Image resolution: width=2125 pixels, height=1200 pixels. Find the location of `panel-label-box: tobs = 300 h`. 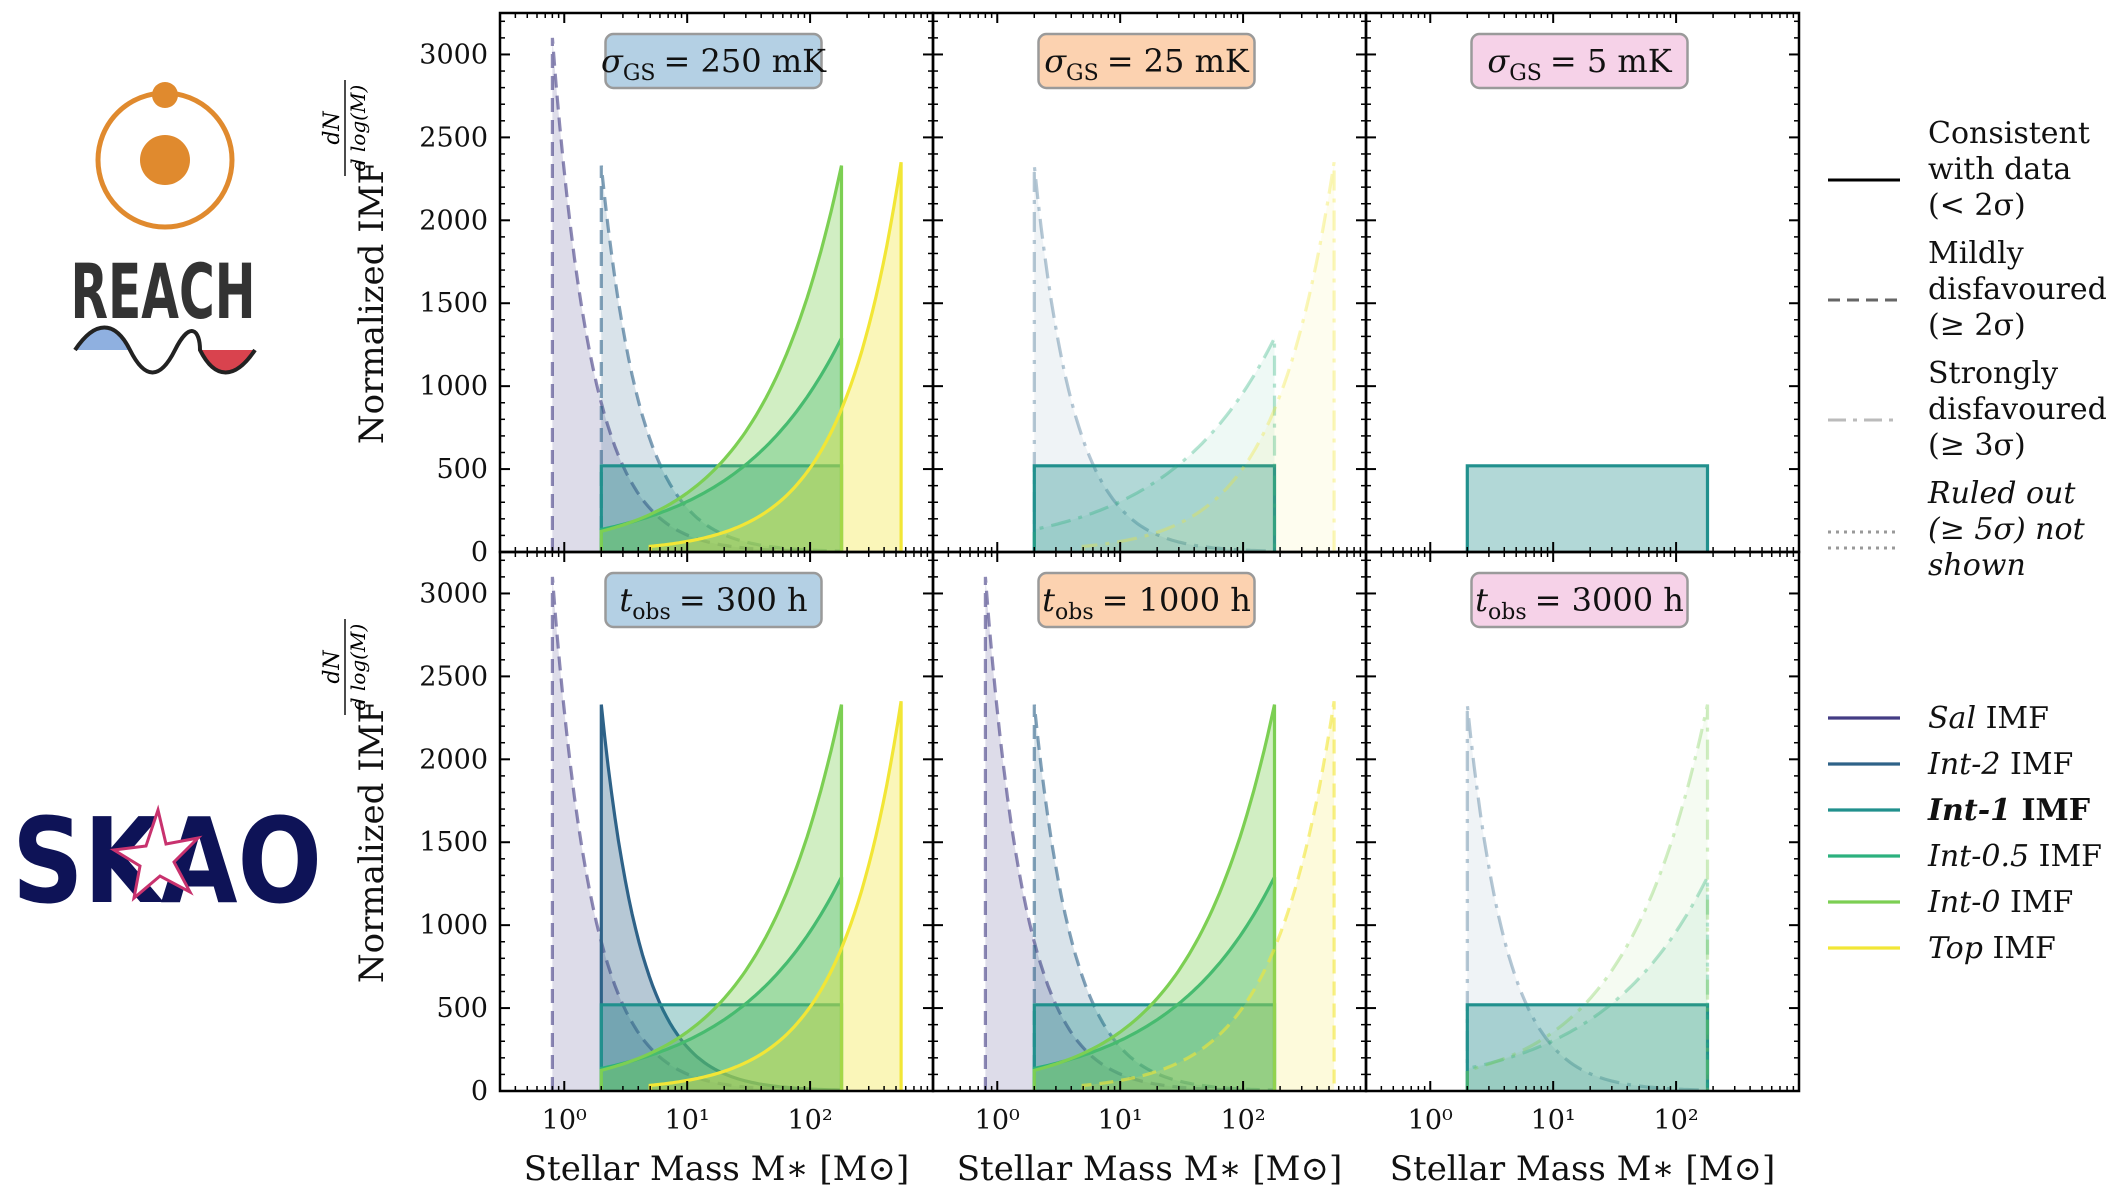

panel-label-box: tobs = 300 h is located at coordinates (713, 600).